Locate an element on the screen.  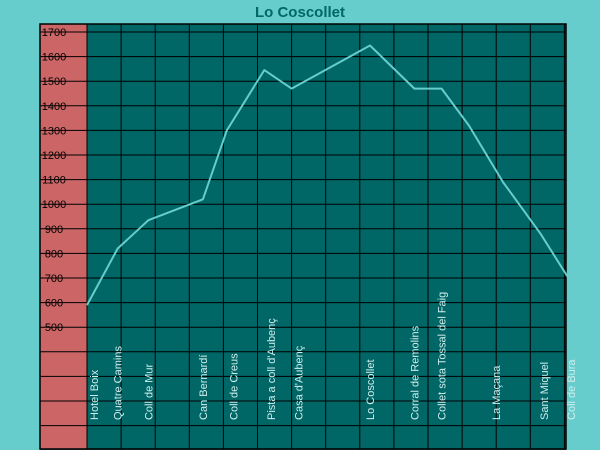
y-axis-band is located at coordinates (63, 236).